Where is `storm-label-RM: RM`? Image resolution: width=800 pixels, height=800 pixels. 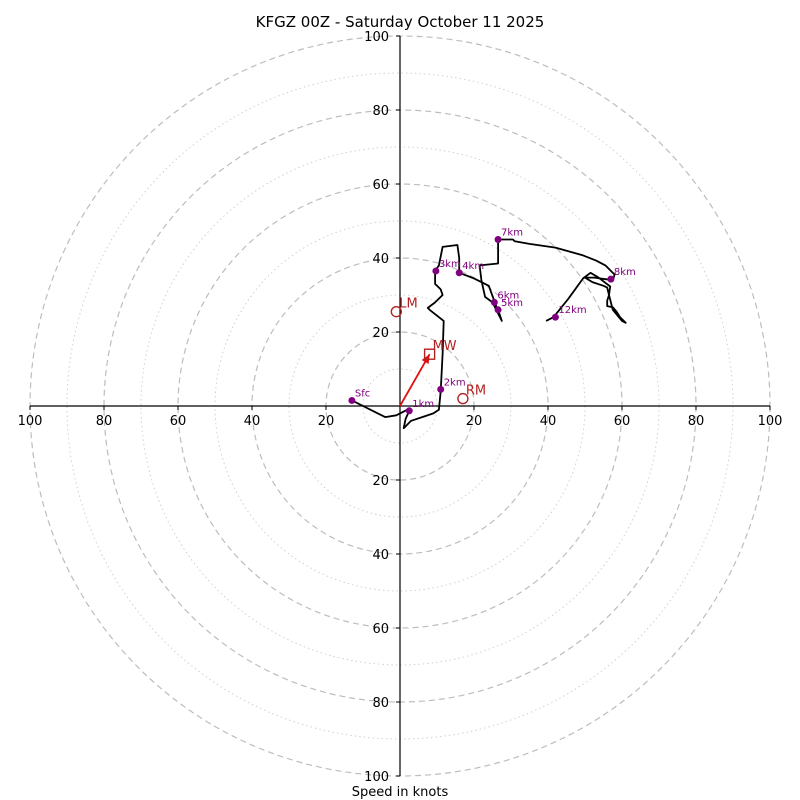 storm-label-RM: RM is located at coordinates (476, 391).